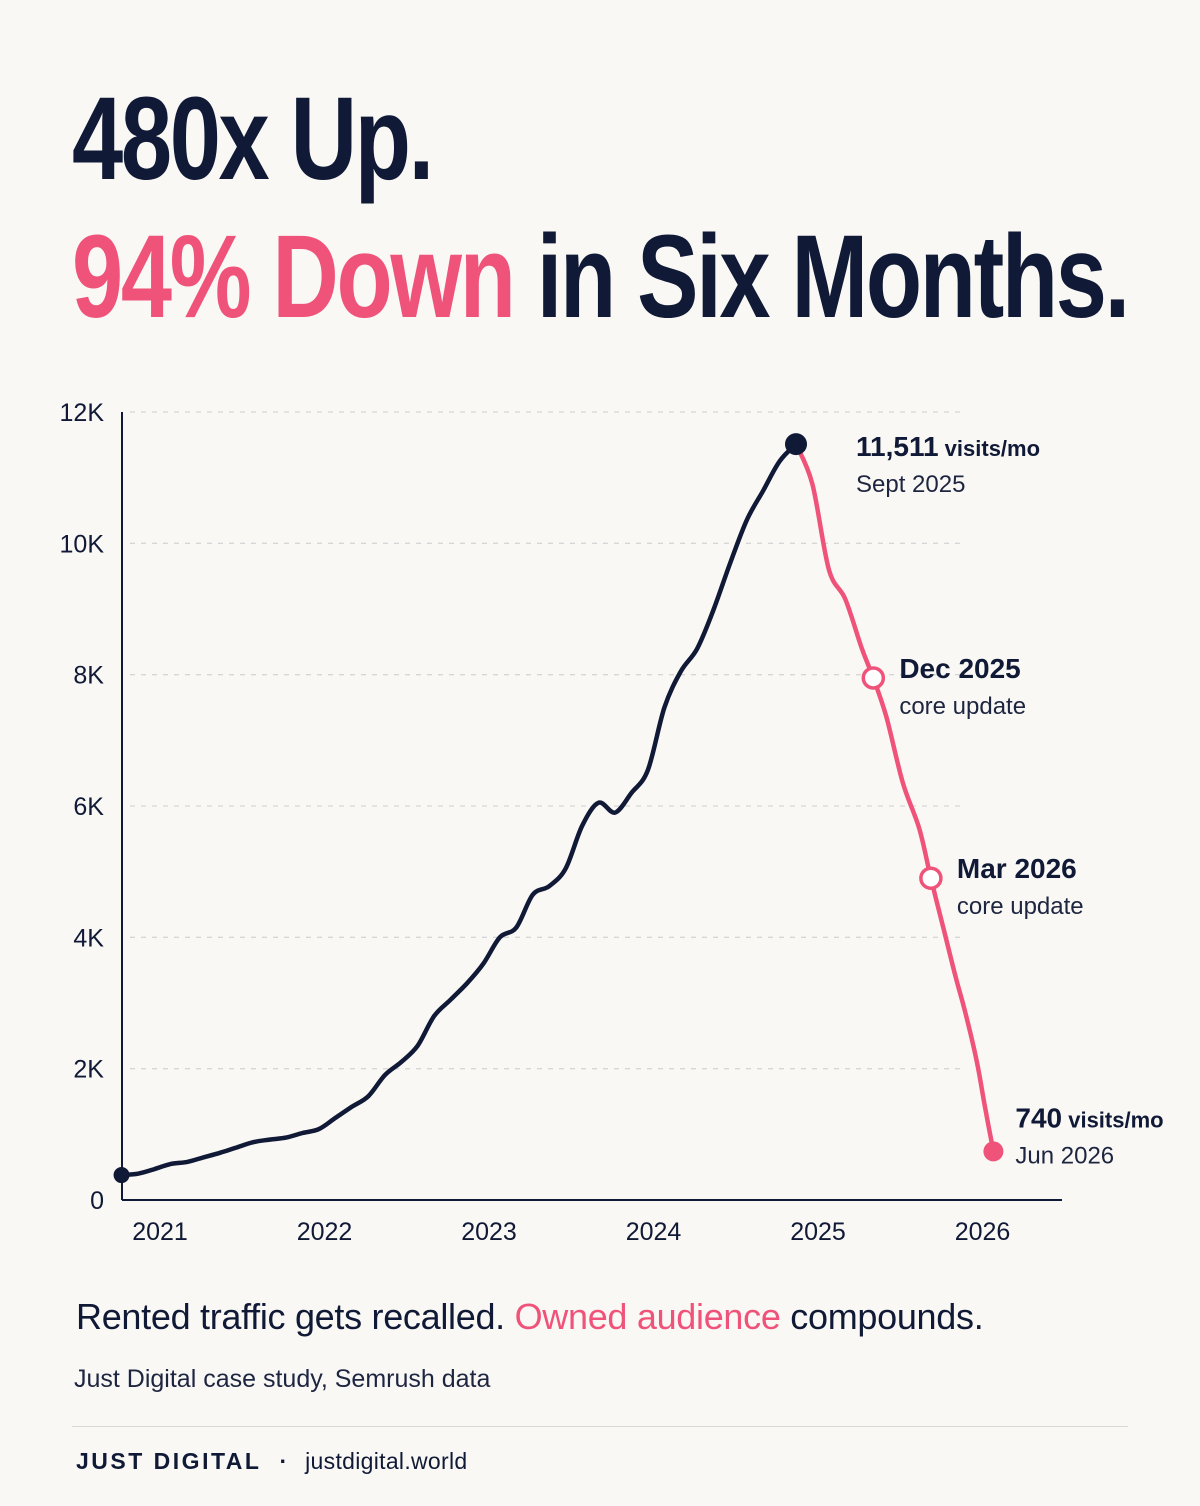  Describe the element at coordinates (821, 277) in the screenshot. I see `headline-line-2-rest: in Six Months.` at that location.